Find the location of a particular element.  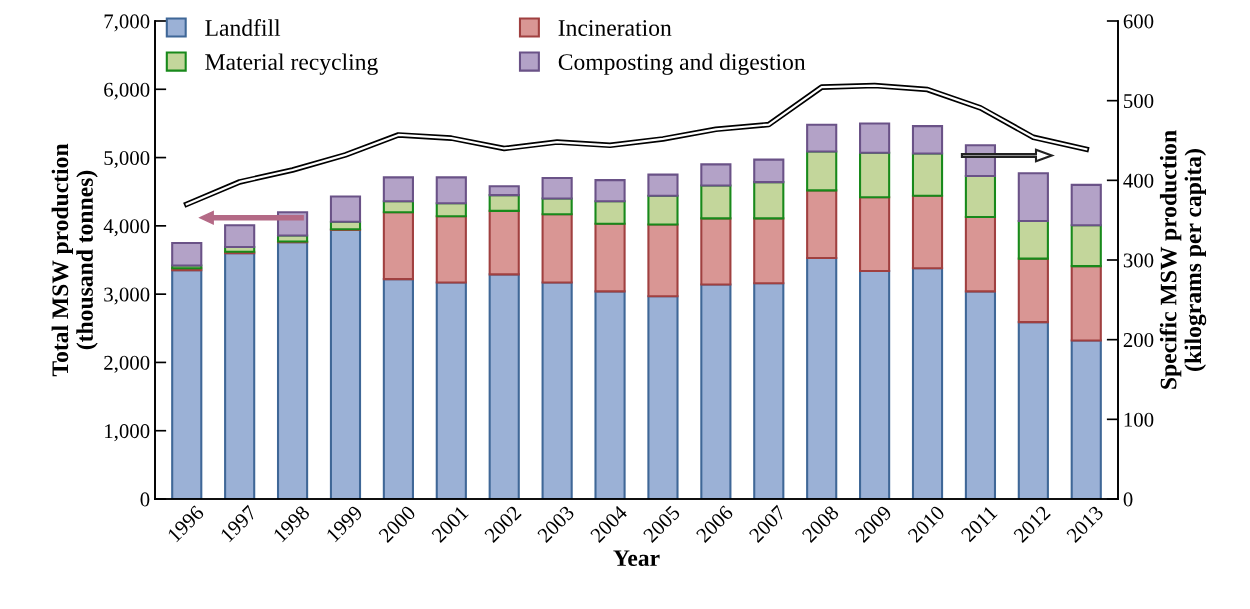

y-axis-title: Total MSW production (thousand tonnes) is located at coordinates (74, 260).